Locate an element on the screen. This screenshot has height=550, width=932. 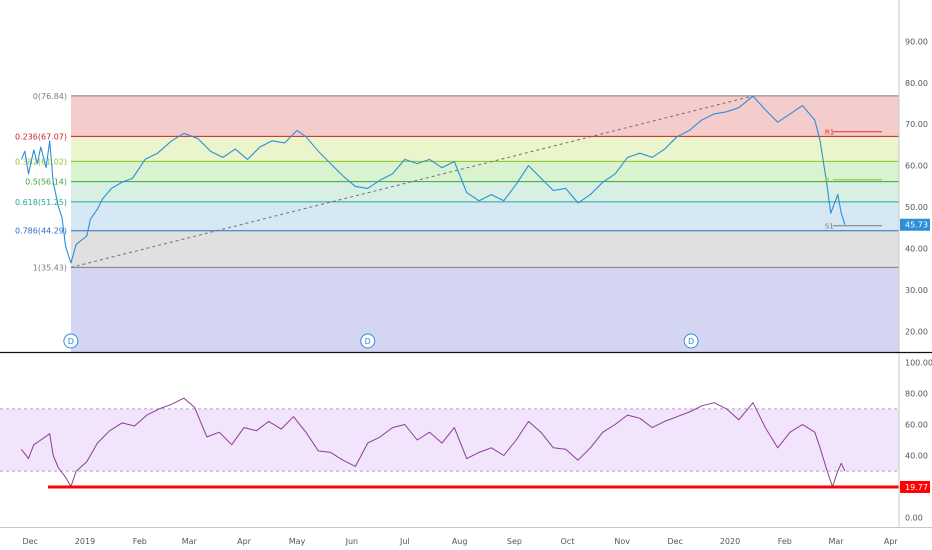
indicator-axis-tick-label: 60.00 is located at coordinates (916, 424).